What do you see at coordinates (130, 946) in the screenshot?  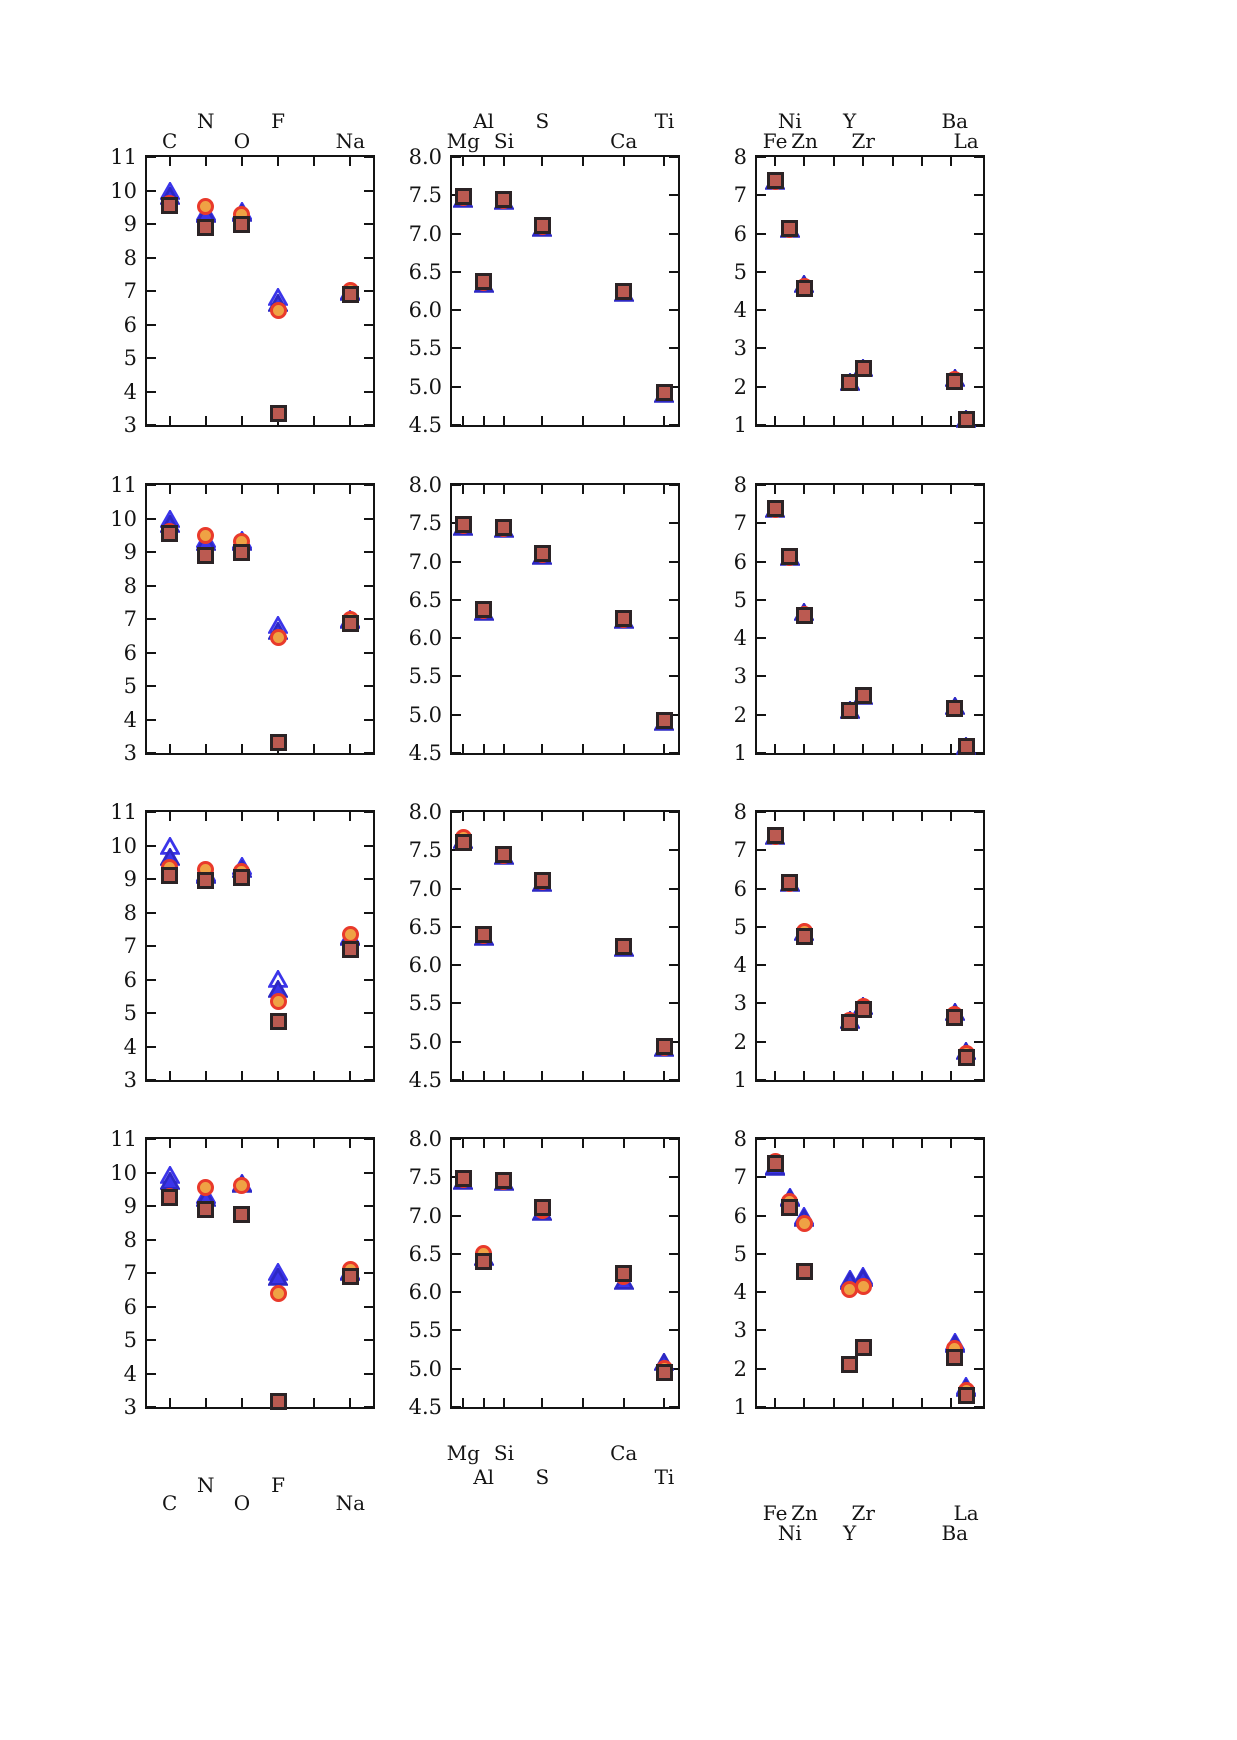 I see `y-tick-label: 7` at bounding box center [130, 946].